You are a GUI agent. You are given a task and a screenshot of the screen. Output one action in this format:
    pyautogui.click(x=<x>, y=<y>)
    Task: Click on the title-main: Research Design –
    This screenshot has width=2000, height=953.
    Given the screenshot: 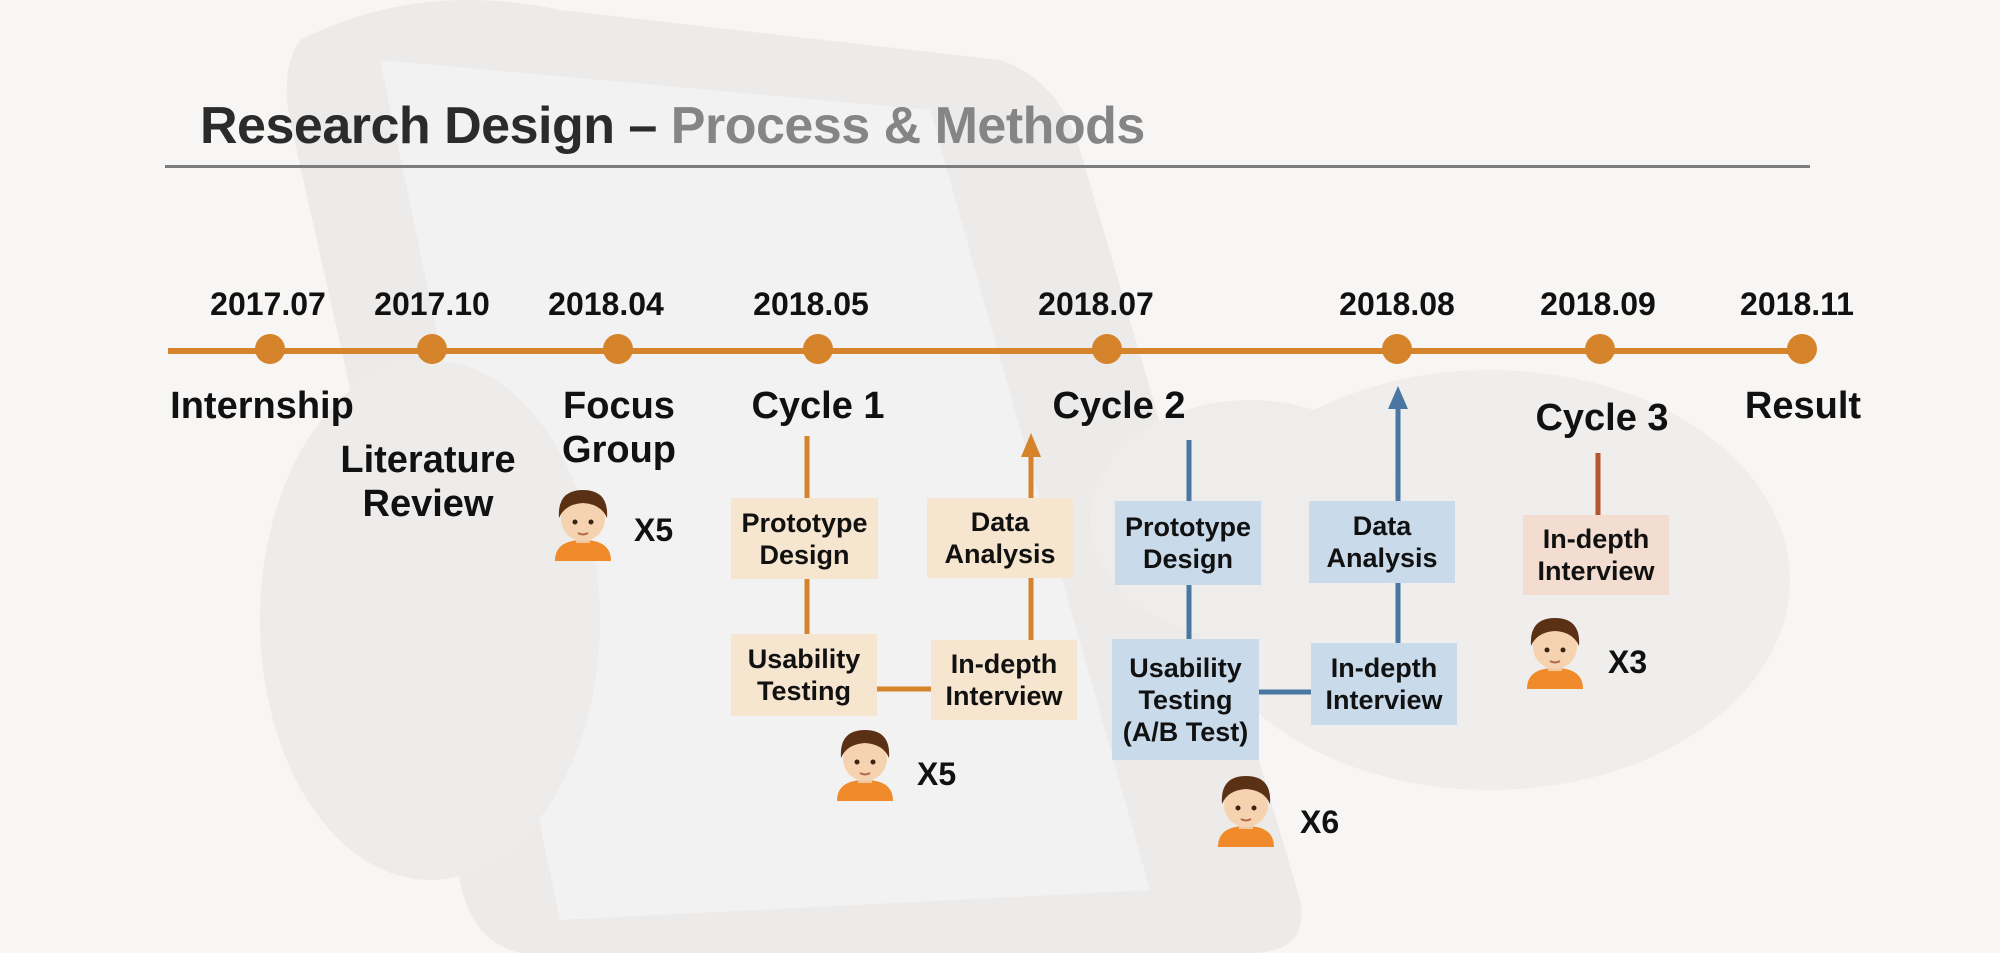 What is the action you would take?
    pyautogui.click(x=435, y=126)
    